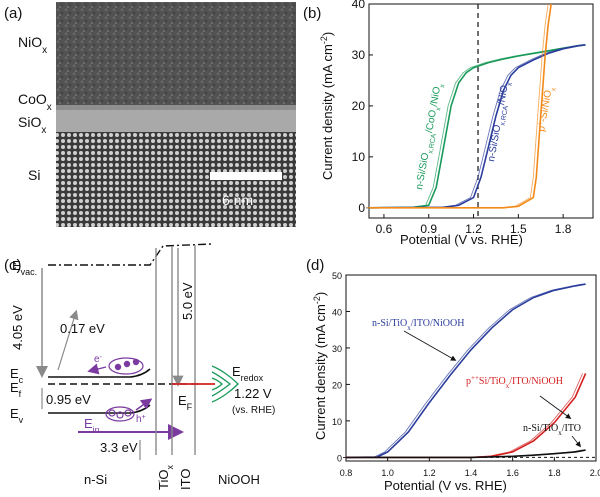  I want to click on panel-b-label: (b), so click(312, 13).